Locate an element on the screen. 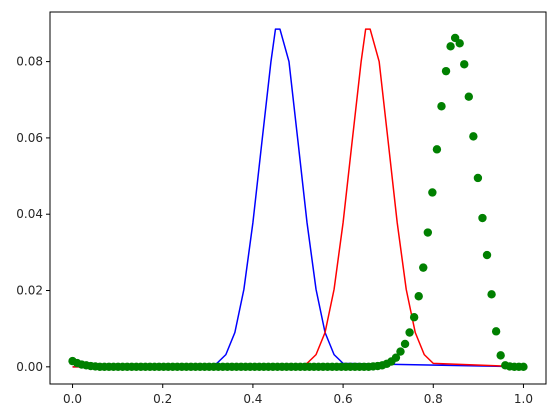 The width and height of the screenshot is (560, 416). x-tick-label: 0.0 is located at coordinates (72, 399).